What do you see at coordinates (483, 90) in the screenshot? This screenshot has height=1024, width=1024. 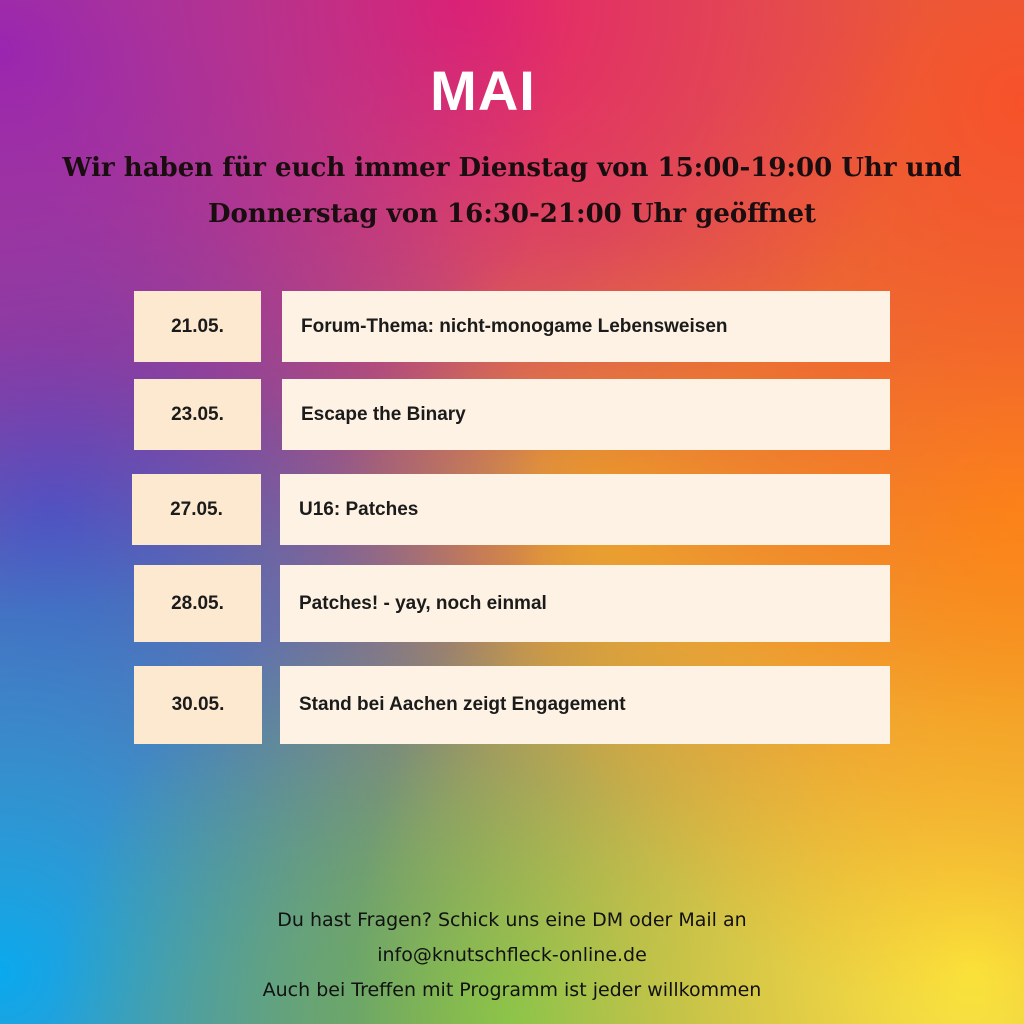 I see `page-title: MAI` at bounding box center [483, 90].